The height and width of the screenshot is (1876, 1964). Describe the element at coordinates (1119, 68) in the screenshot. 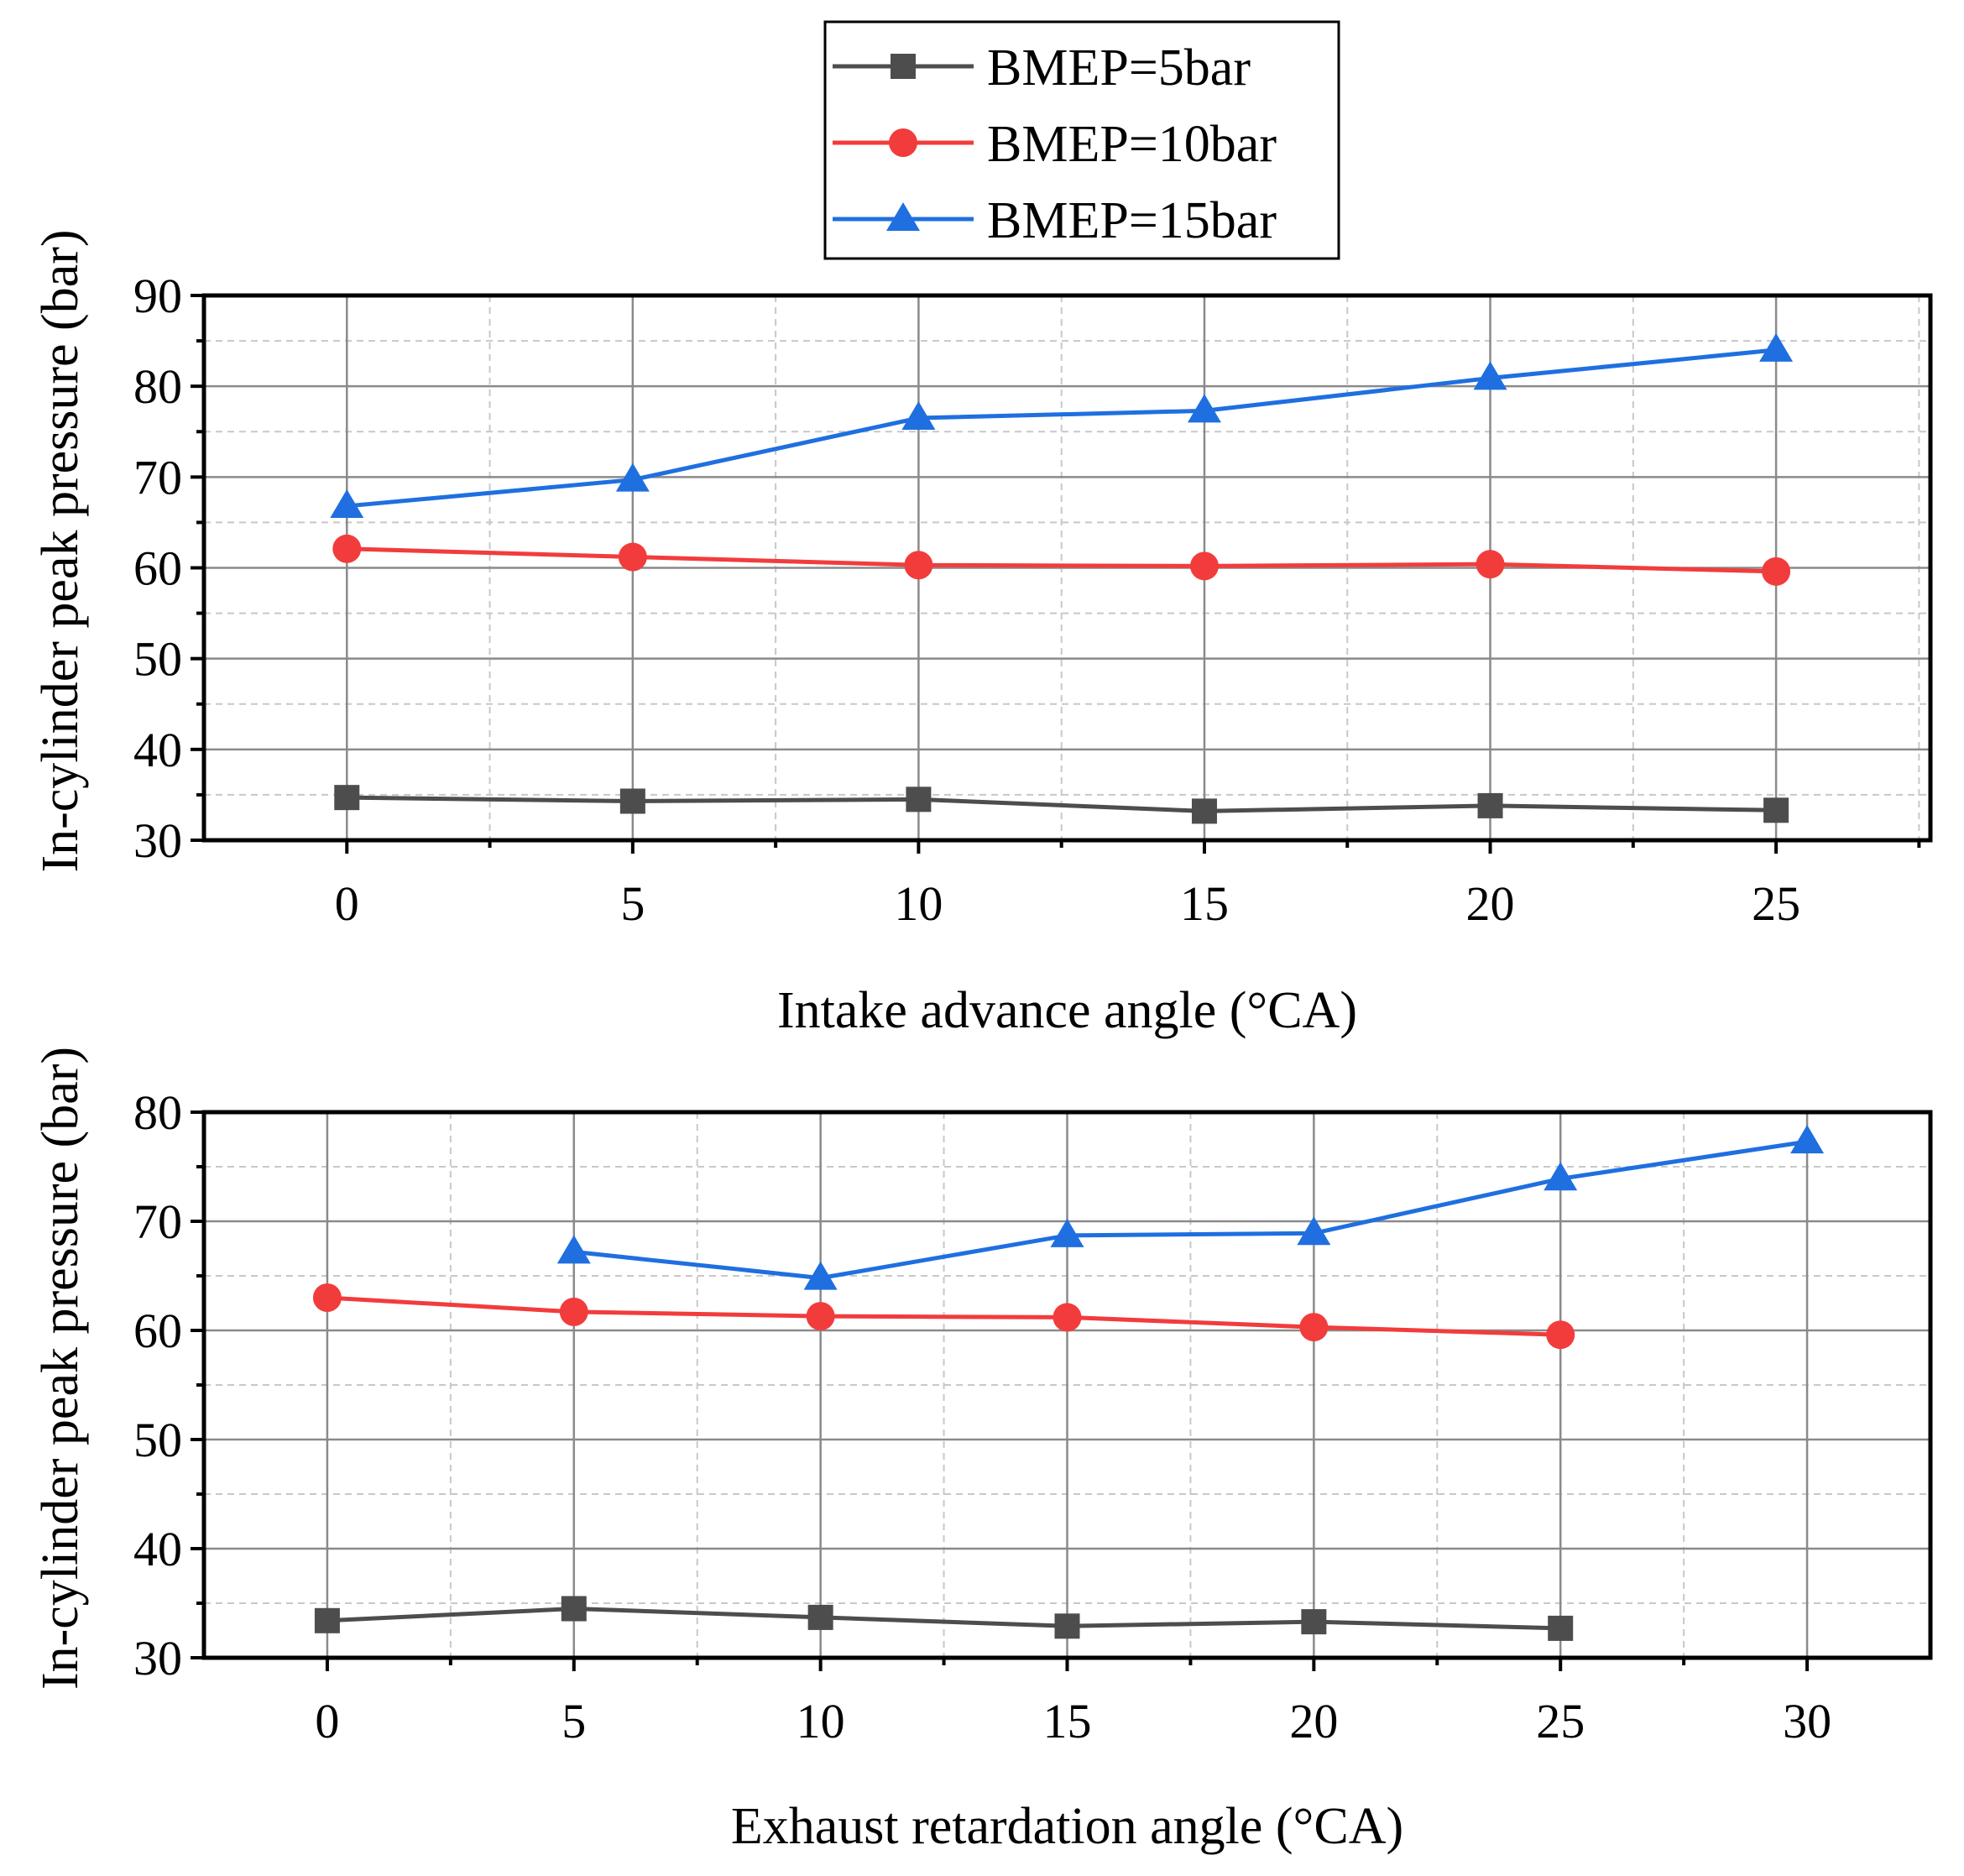

I see `legend-label: BMEP=5bar` at that location.